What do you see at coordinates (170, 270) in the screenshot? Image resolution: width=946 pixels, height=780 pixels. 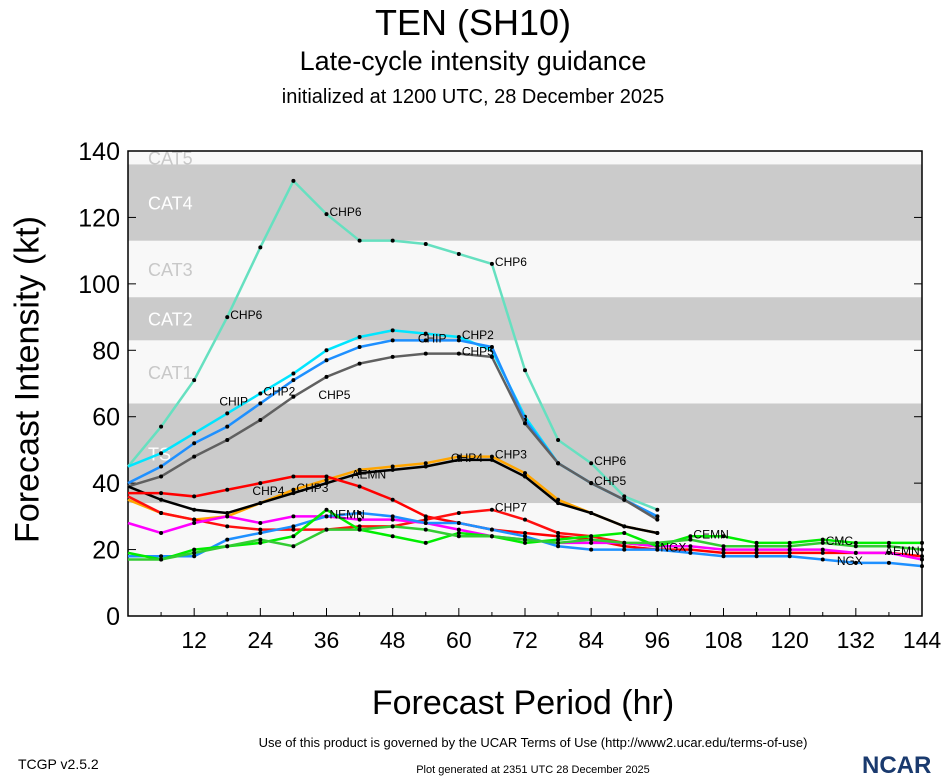 I see `band-label: CAT3` at bounding box center [170, 270].